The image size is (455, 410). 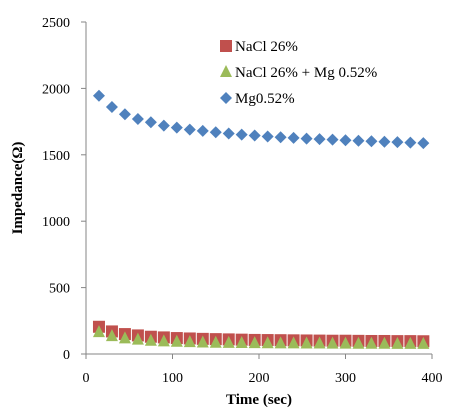 What do you see at coordinates (306, 73) in the screenshot?
I see `legend-label: NaCl 26% + Mg 0.52%` at bounding box center [306, 73].